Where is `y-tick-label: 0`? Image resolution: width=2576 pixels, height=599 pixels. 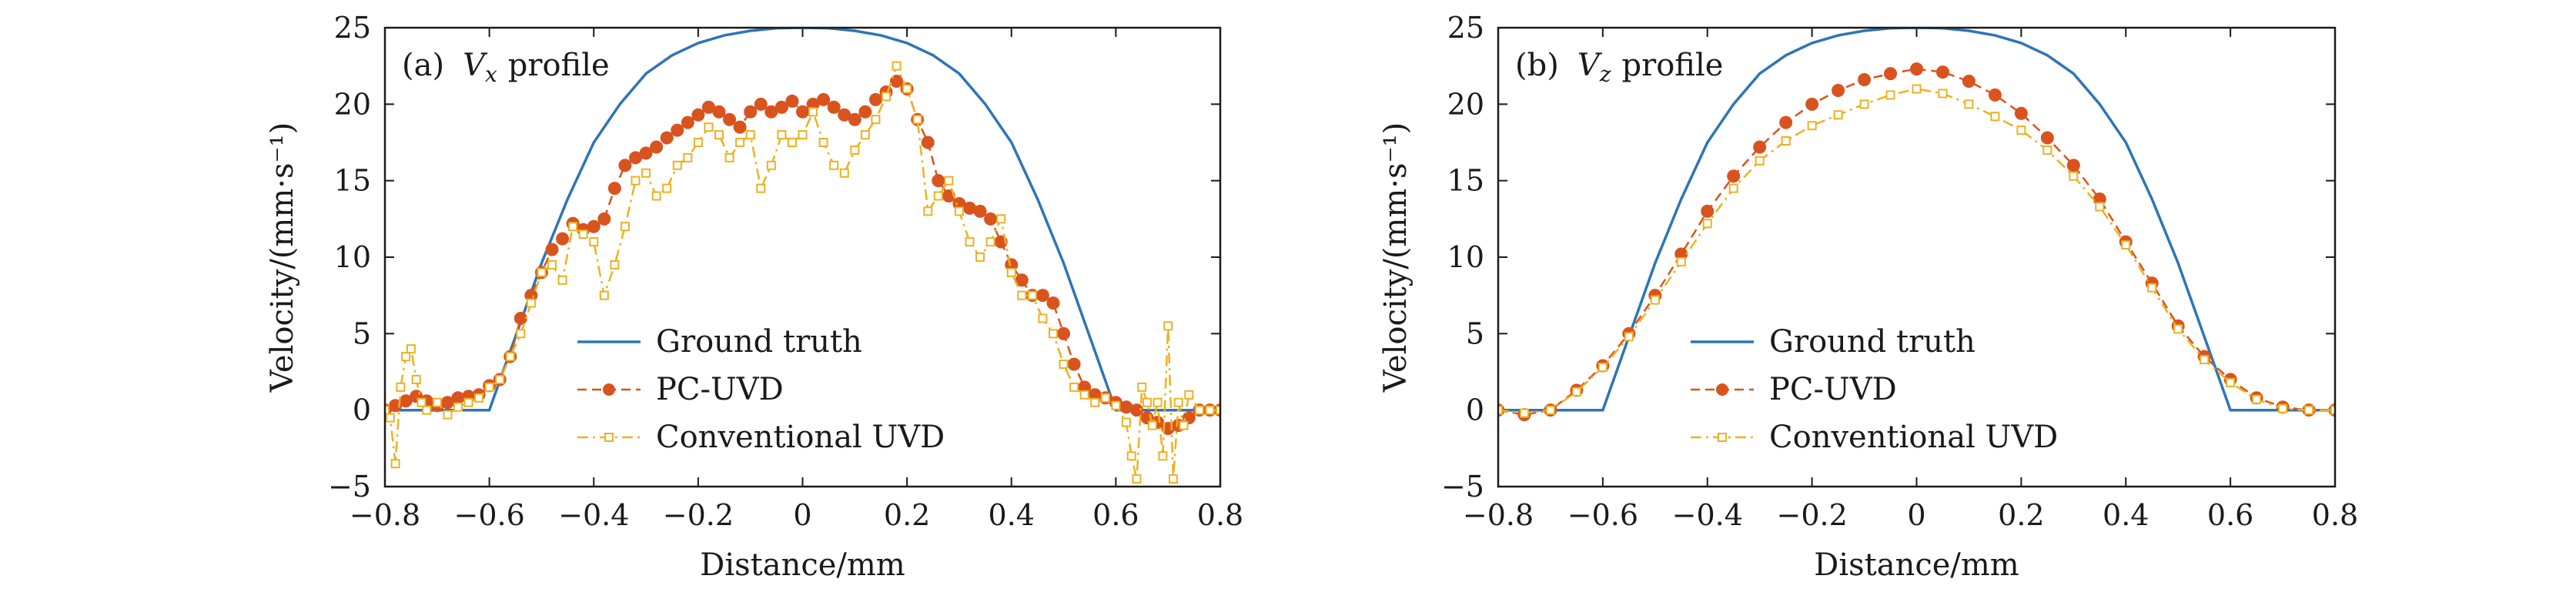 y-tick-label: 0 is located at coordinates (1475, 410).